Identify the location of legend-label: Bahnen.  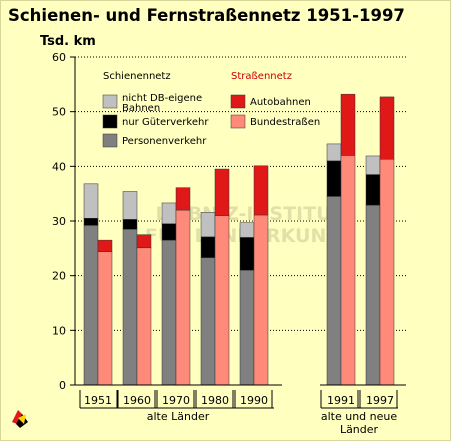
(141, 108).